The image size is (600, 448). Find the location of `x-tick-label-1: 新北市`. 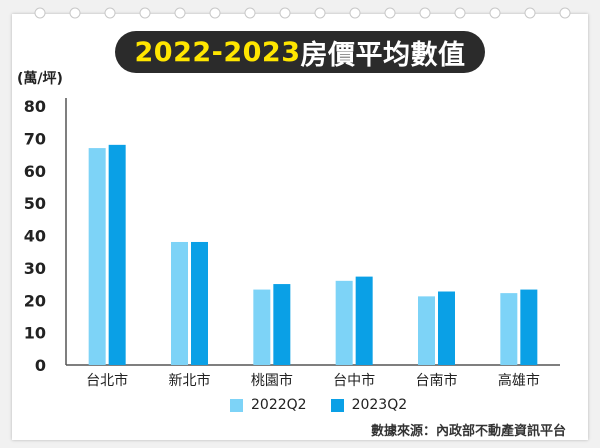

x-tick-label-1: 新北市 is located at coordinates (190, 380).